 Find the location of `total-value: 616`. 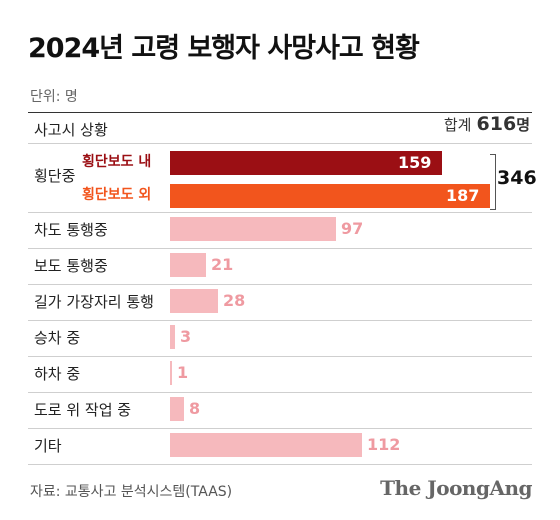

total-value: 616 is located at coordinates (496, 124).